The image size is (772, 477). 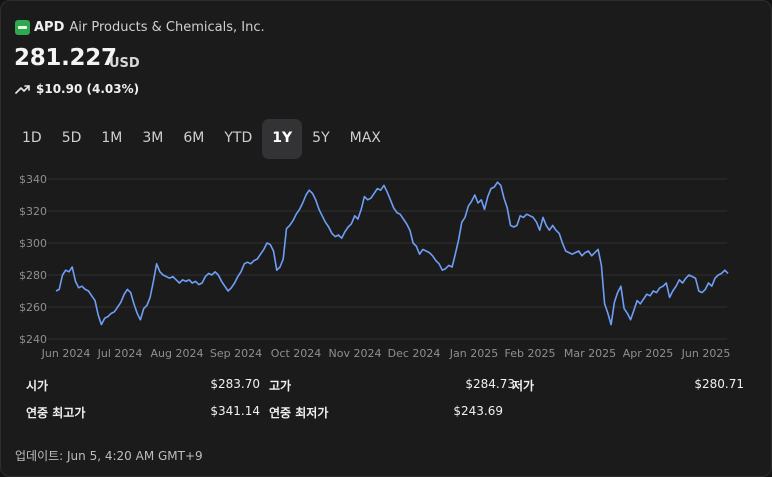 I want to click on range-5y-button: 5Y, so click(x=321, y=138).